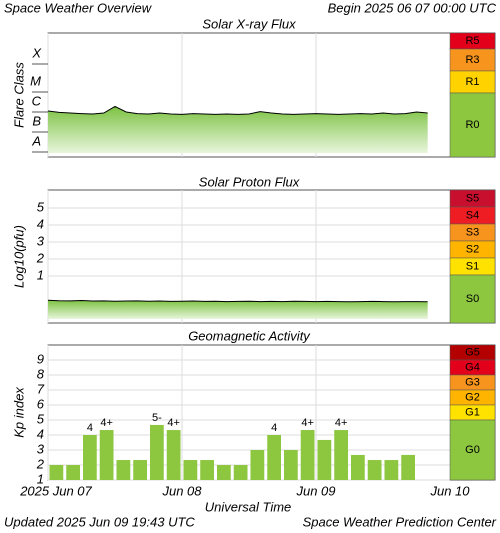 The height and width of the screenshot is (533, 500). What do you see at coordinates (472, 198) in the screenshot?
I see `scale-label: S5` at bounding box center [472, 198].